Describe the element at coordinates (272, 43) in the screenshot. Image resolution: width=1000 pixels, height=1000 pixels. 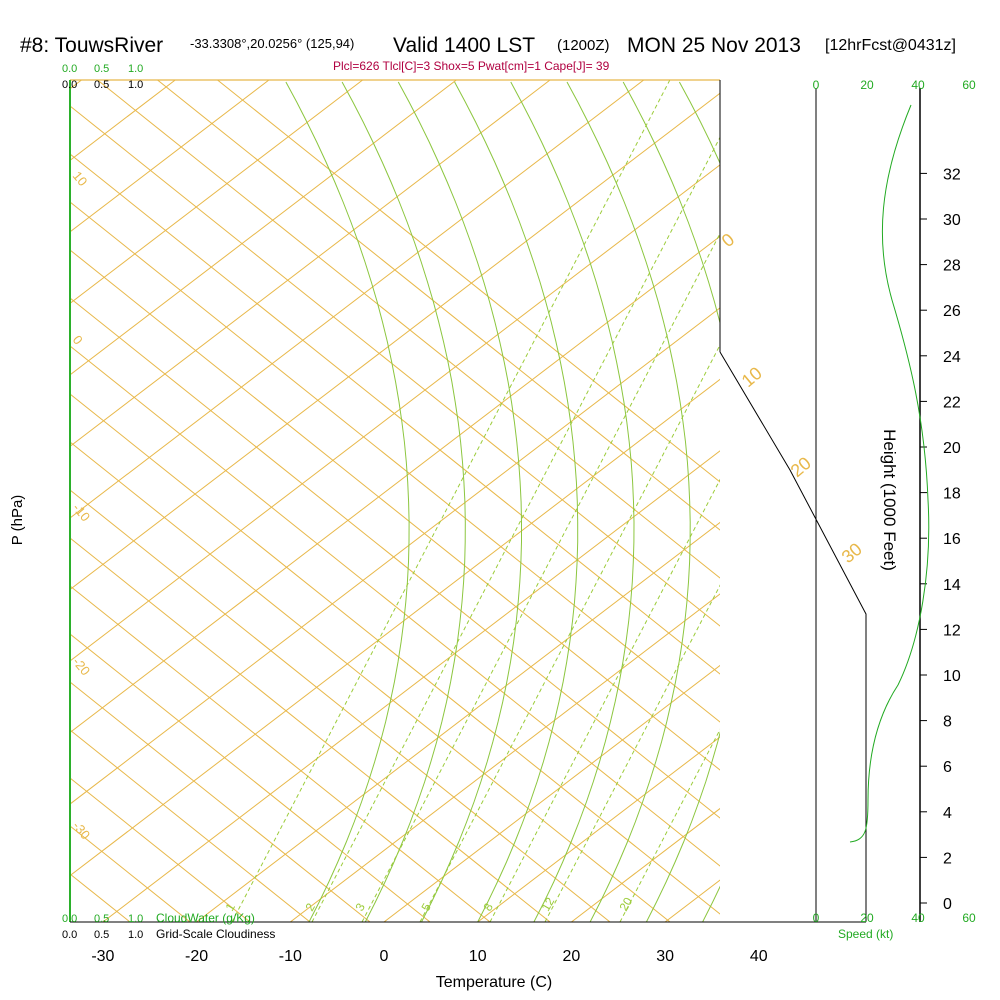
I see `station-location: -33.3308°,20.0256° (125,94)` at that location.